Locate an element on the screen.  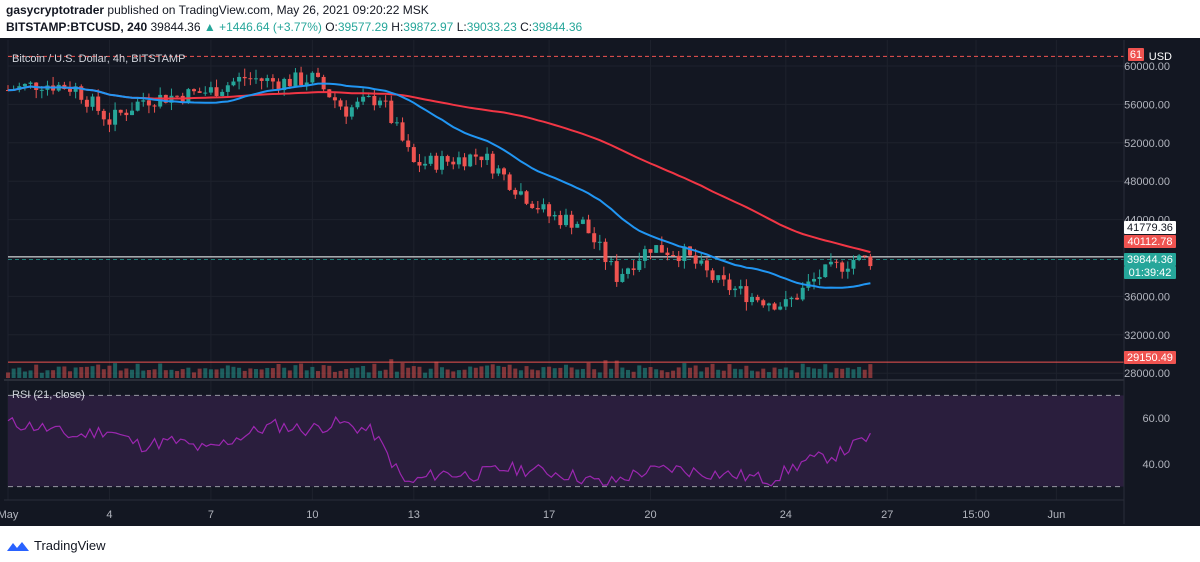
price-tick-label: 48000.00 is located at coordinates (1147, 182).